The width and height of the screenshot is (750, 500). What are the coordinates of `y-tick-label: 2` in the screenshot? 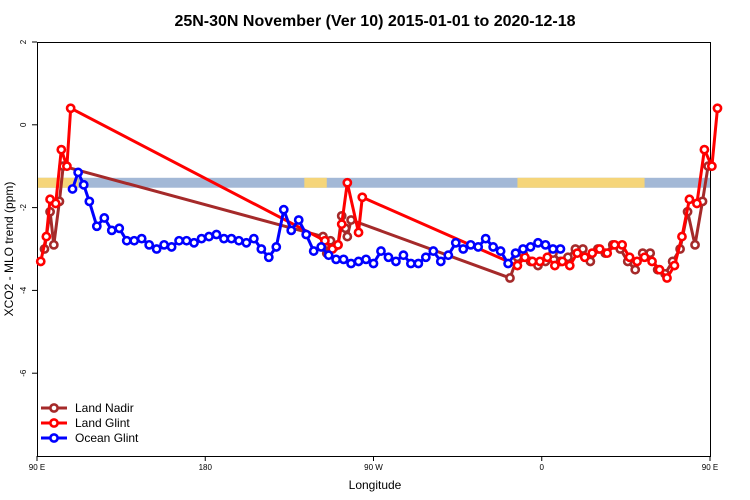 It's located at (23, 41).